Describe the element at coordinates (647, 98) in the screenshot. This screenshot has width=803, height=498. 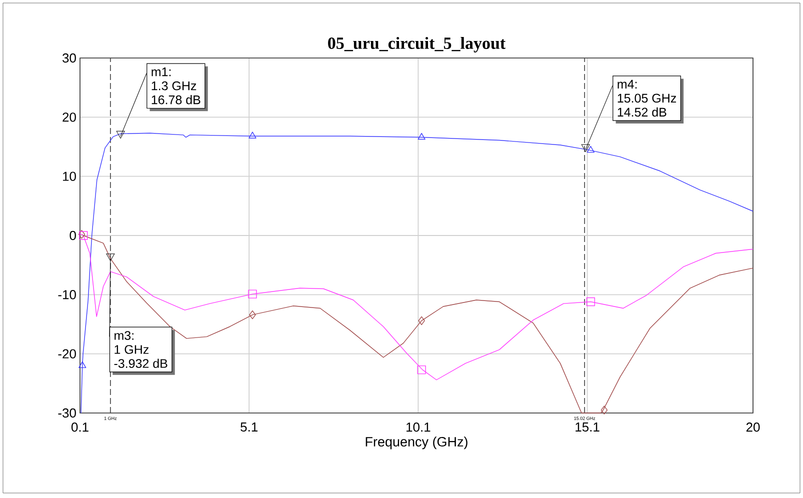
I see `annotation: 15.05 GHz` at that location.